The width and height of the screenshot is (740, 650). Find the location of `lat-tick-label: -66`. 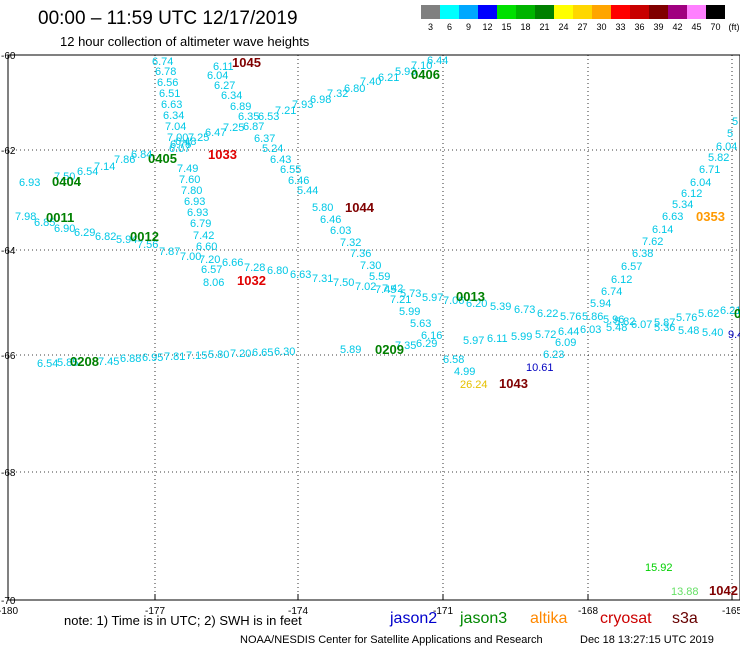

lat-tick-label: -66 is located at coordinates (8, 356).